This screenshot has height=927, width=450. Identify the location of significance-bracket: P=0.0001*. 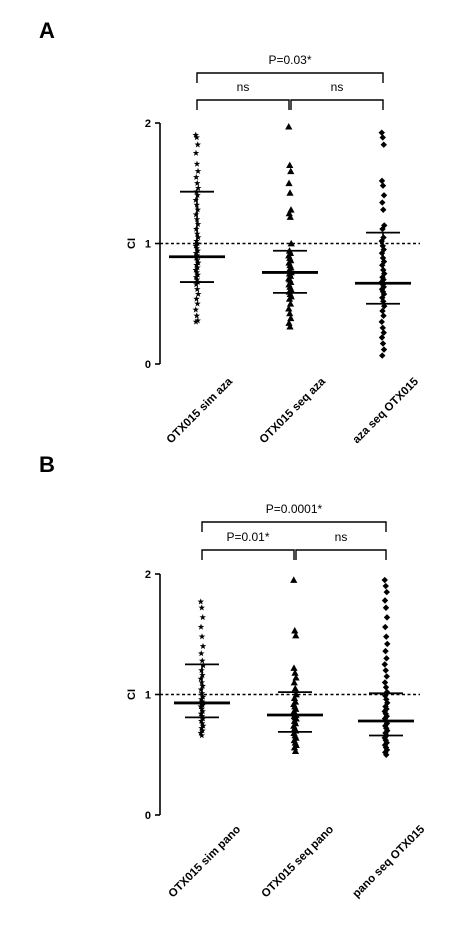
(294, 517).